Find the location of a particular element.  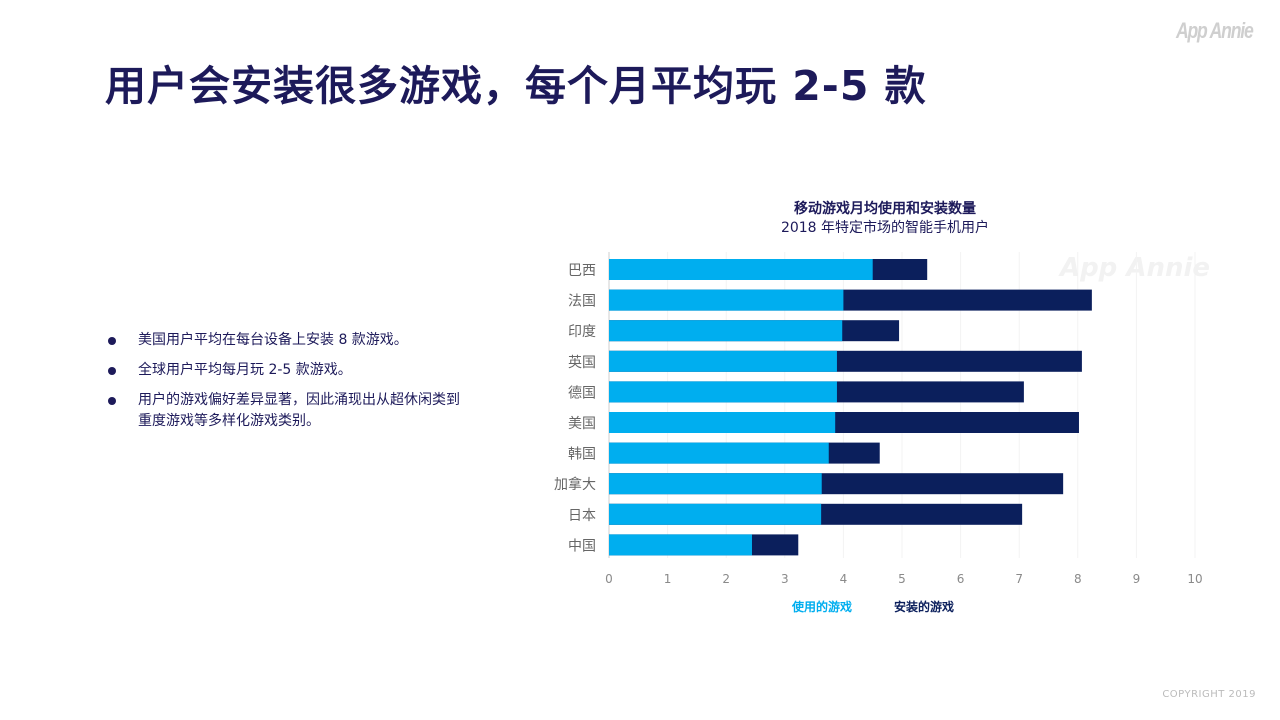

x-tick-label: 6 is located at coordinates (961, 579).